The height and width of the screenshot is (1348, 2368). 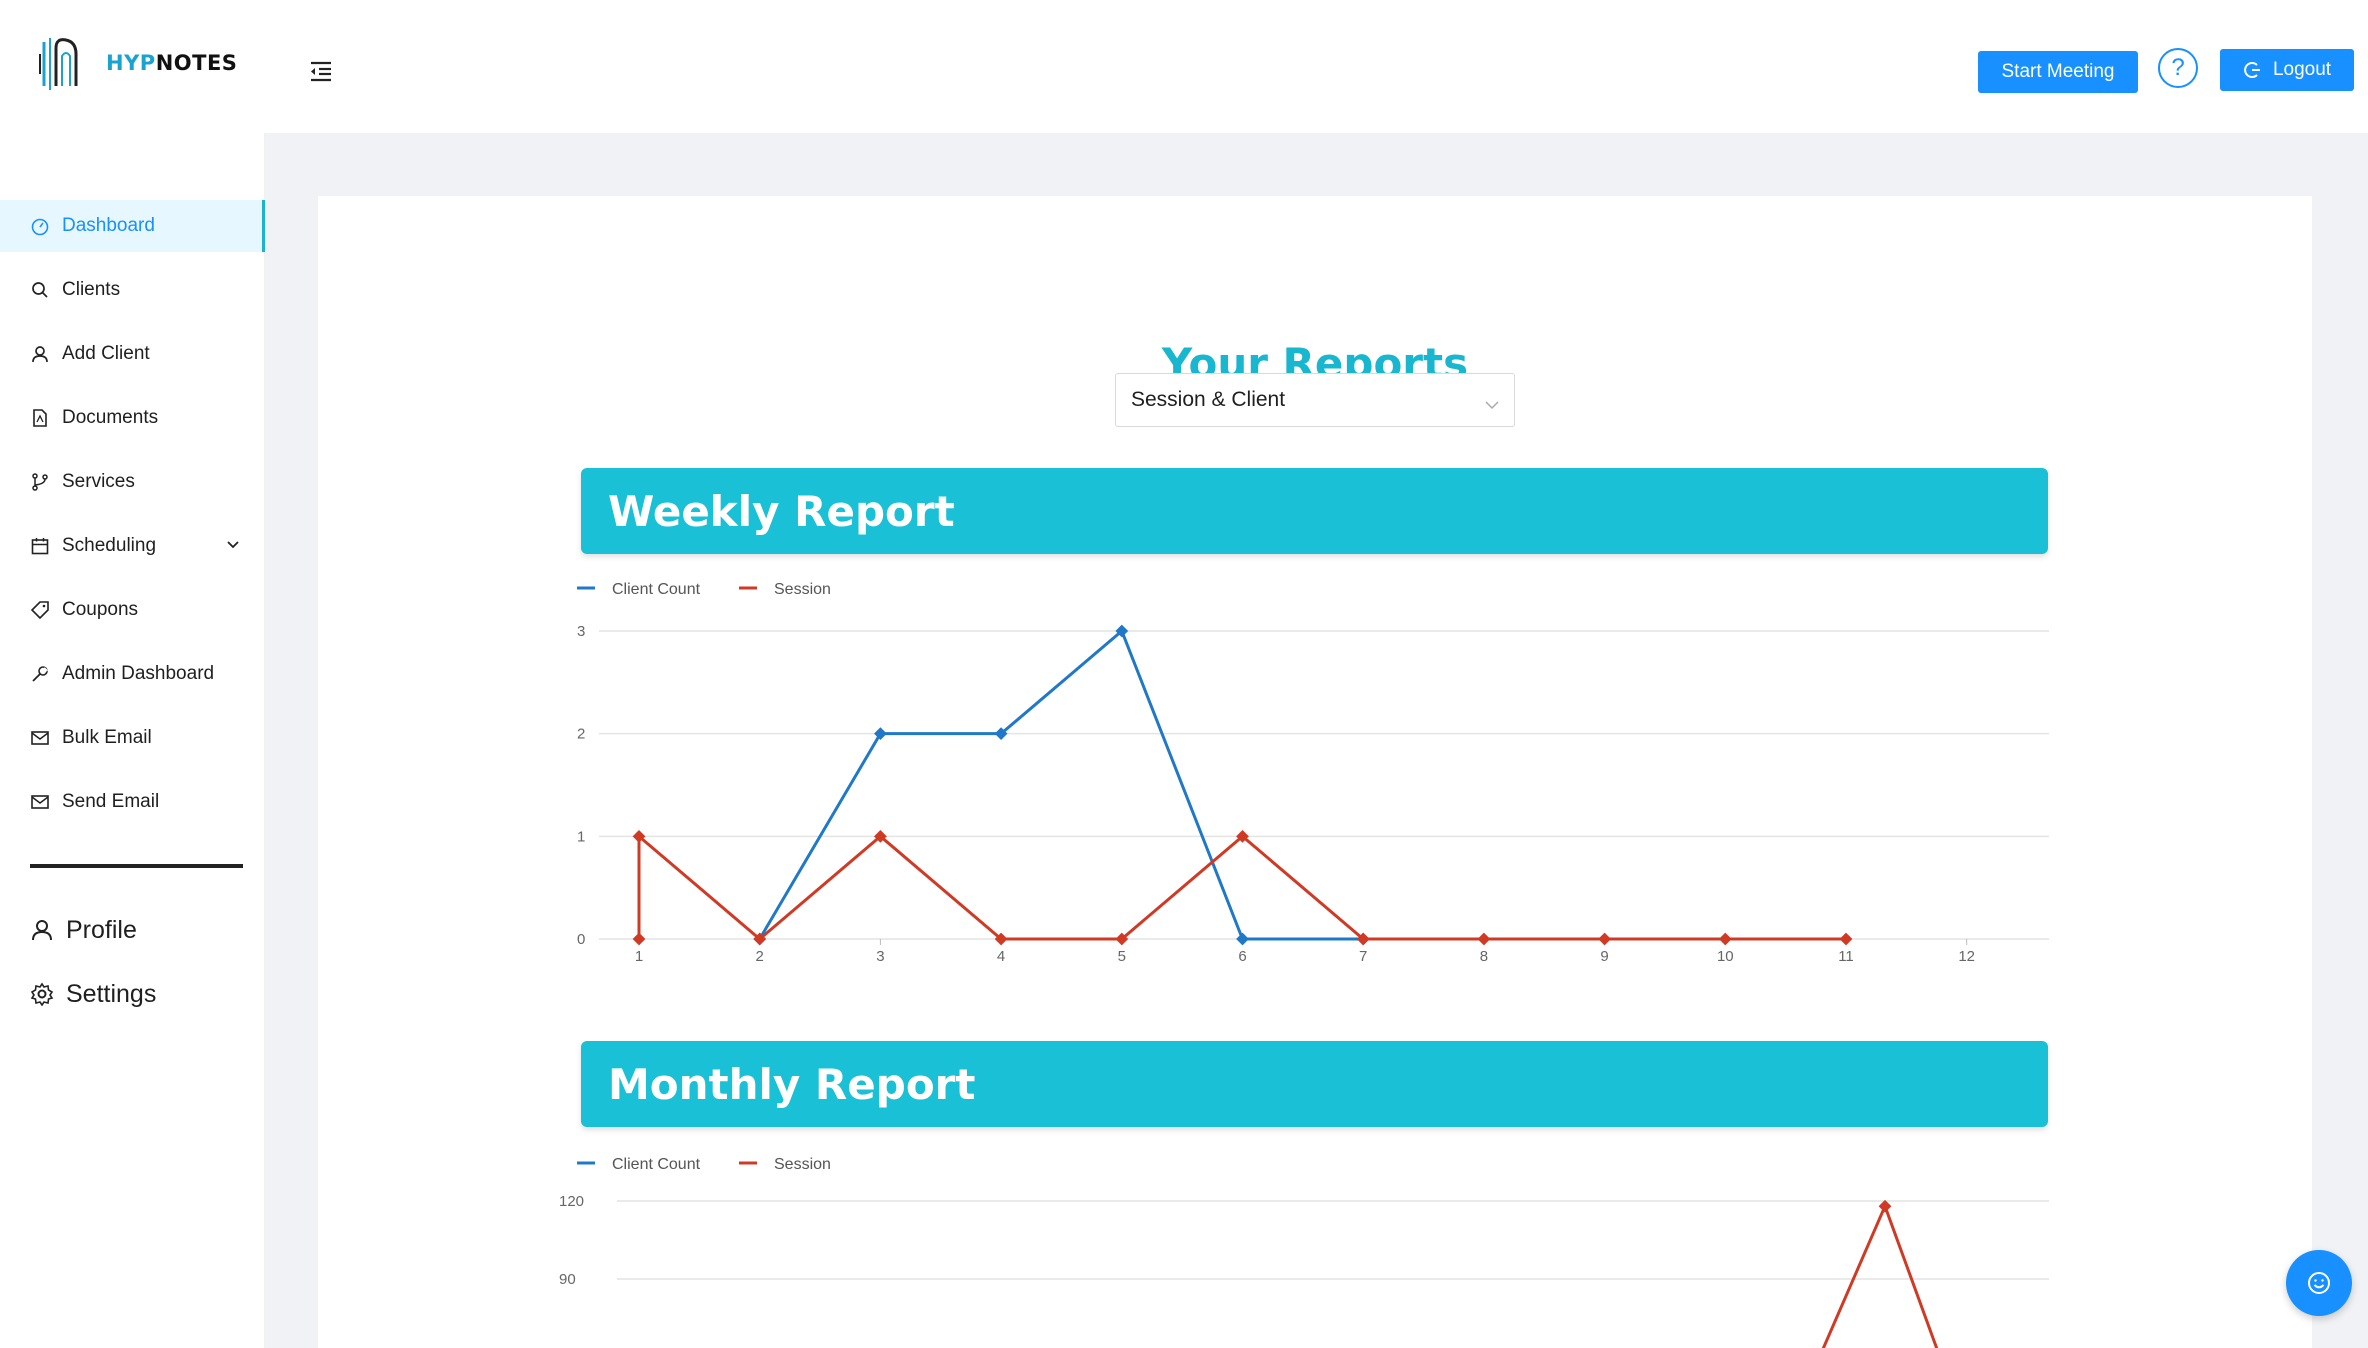 I want to click on y-tick-label: 2, so click(x=581, y=734).